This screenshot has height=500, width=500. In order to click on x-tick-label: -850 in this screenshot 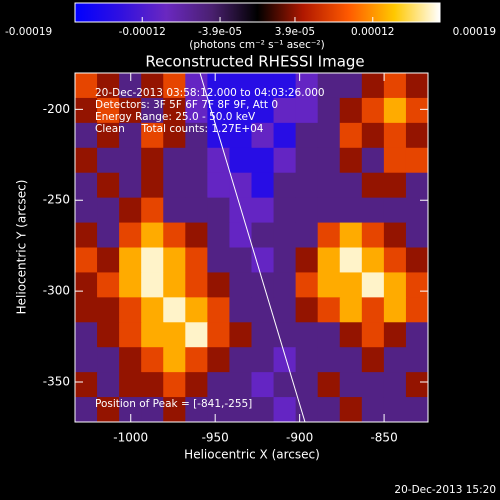, I will do `click(383, 438)`.